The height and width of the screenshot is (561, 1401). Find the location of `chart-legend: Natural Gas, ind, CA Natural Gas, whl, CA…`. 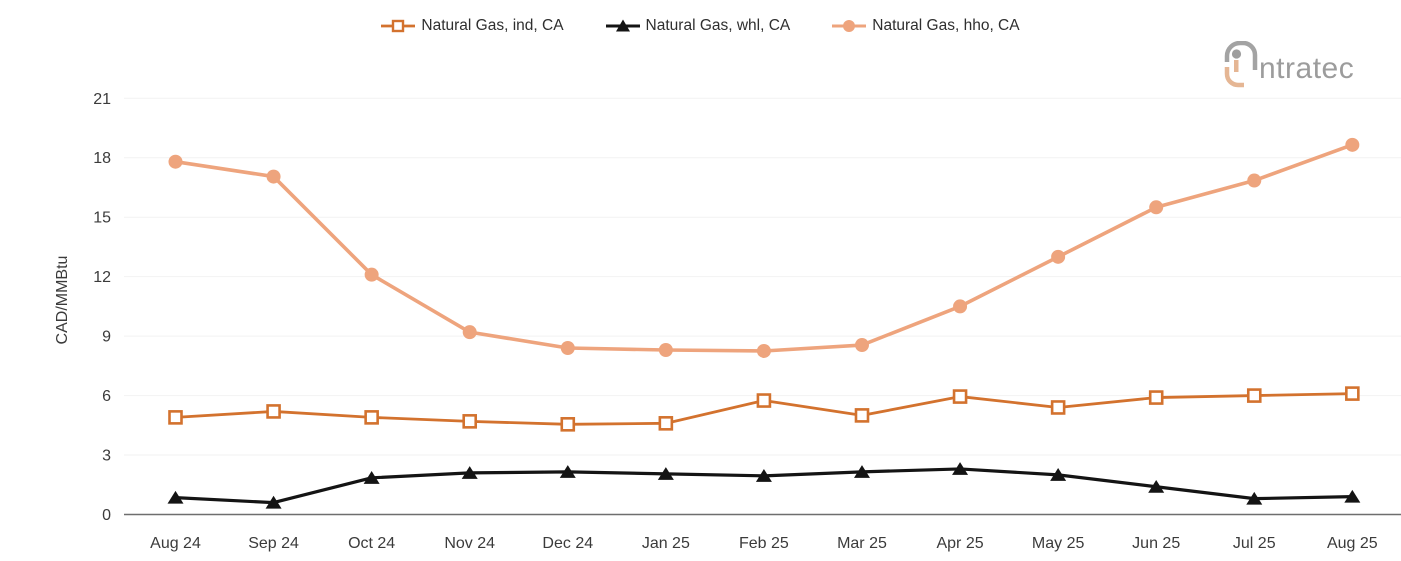

chart-legend: Natural Gas, ind, CA Natural Gas, whl, CA… is located at coordinates (700, 26).